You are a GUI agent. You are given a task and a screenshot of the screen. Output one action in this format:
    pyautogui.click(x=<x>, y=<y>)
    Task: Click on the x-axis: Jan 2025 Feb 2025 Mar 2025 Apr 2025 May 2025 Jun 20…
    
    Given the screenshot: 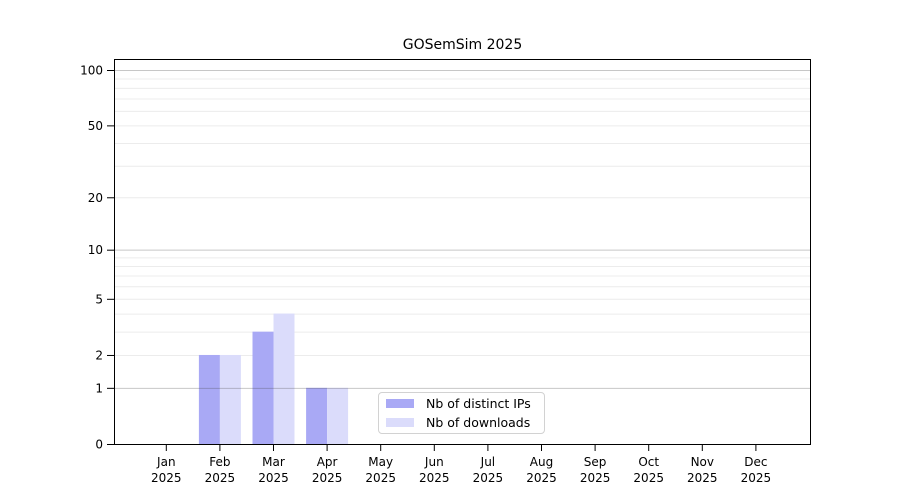 What is the action you would take?
    pyautogui.click(x=461, y=464)
    